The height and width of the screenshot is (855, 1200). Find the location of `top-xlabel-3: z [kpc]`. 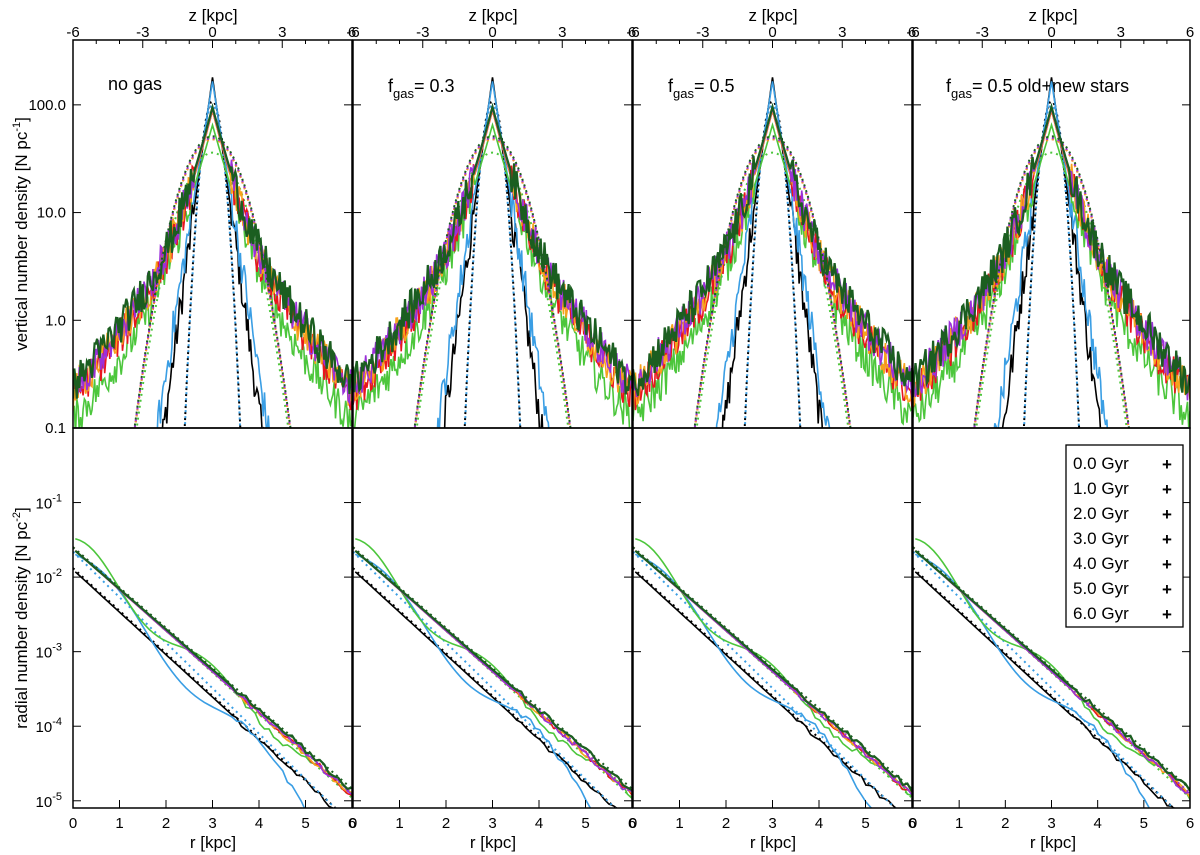

top-xlabel-3: z [kpc] is located at coordinates (1052, 15).